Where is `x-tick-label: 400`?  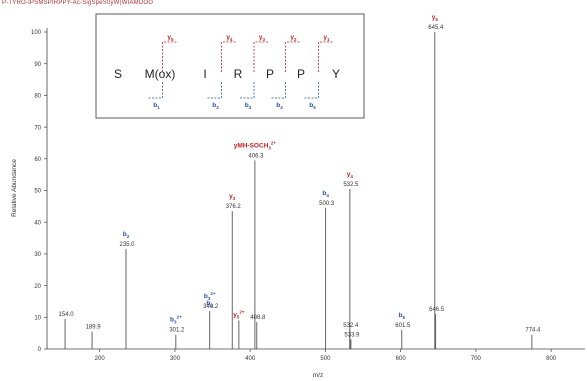
x-tick-label: 400 is located at coordinates (250, 359).